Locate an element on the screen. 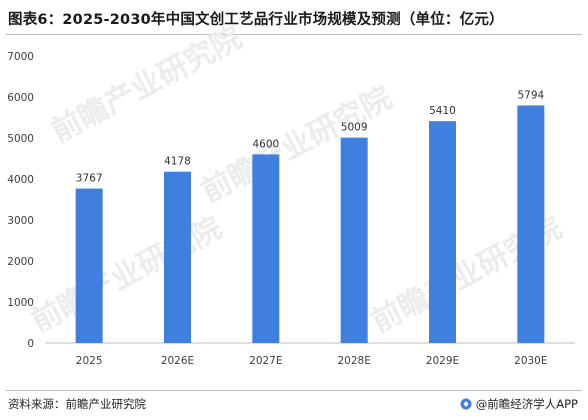 The width and height of the screenshot is (588, 420). x-tick-label: 2025 is located at coordinates (89, 361).